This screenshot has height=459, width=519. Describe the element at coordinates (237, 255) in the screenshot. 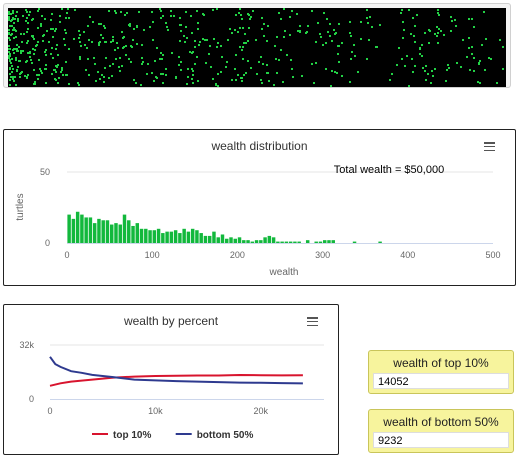

I see `x-tick-label: 200` at that location.